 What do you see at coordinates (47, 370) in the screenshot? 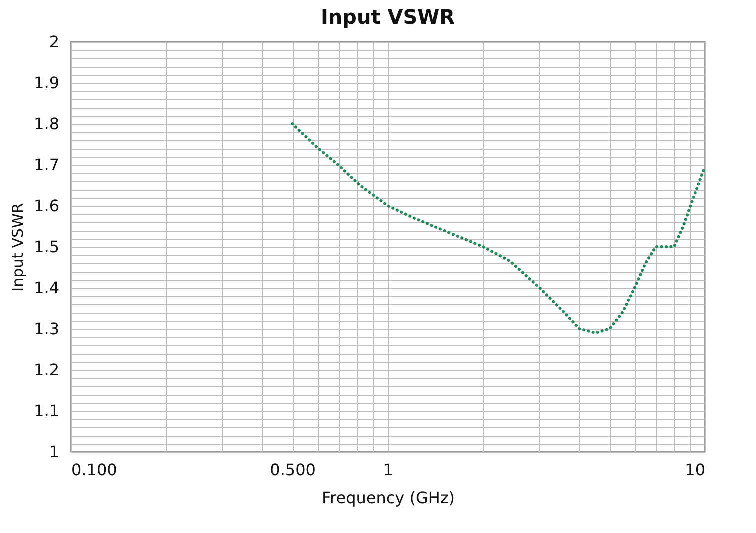
I see `y-tick-label: 1.2` at bounding box center [47, 370].